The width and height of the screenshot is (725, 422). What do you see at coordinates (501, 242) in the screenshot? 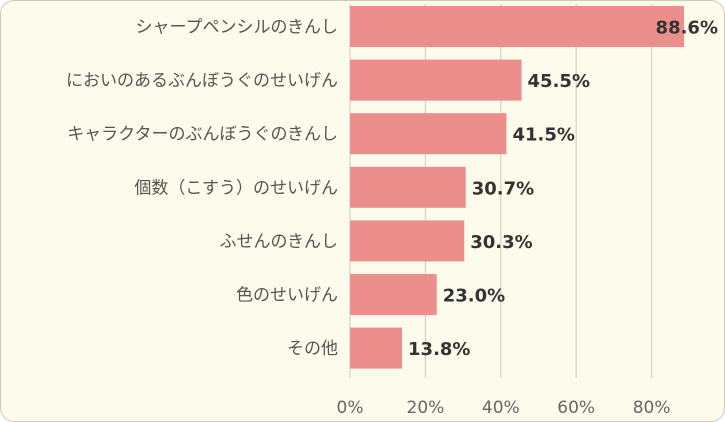
I see `value-label: 30.3%` at bounding box center [501, 242].